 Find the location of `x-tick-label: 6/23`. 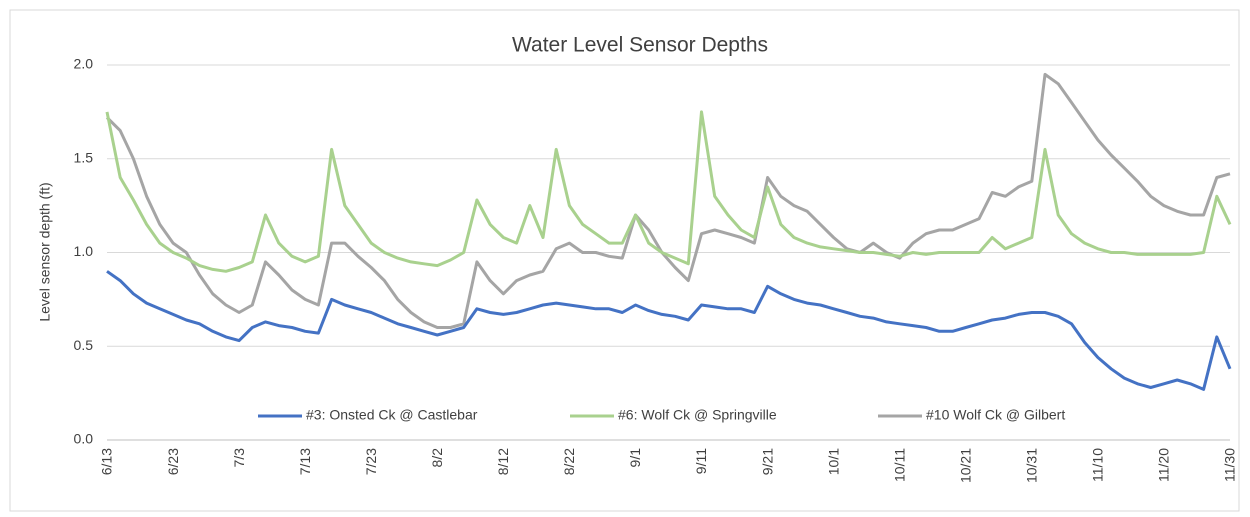

x-tick-label: 6/23 is located at coordinates (173, 461).